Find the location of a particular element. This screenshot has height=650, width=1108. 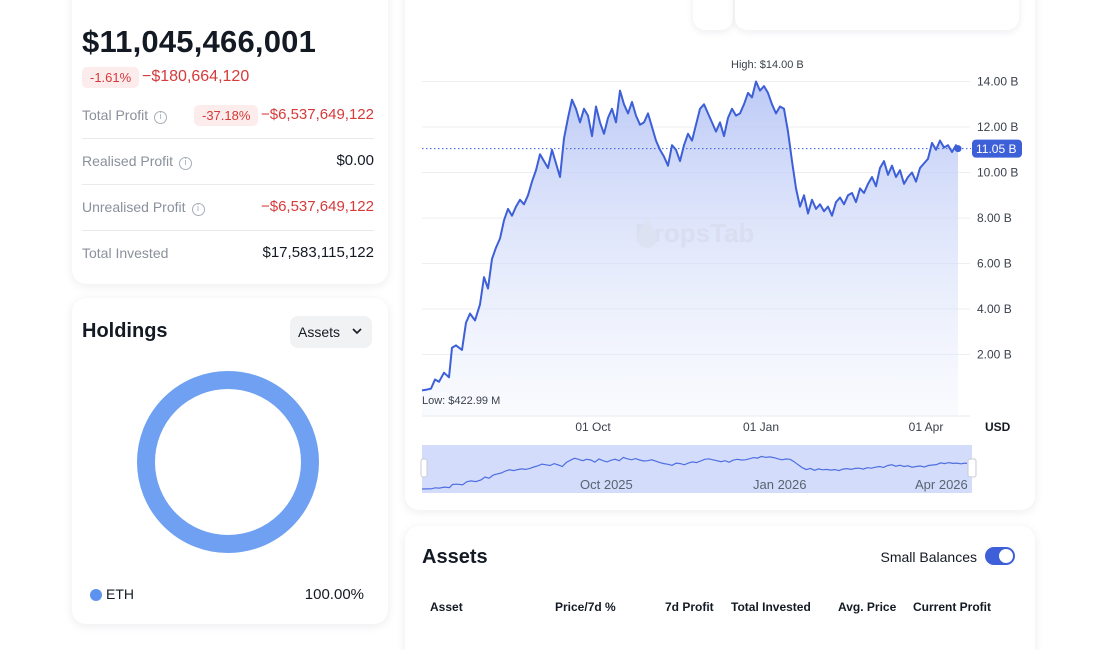

legend-dot-eth is located at coordinates (96, 595).